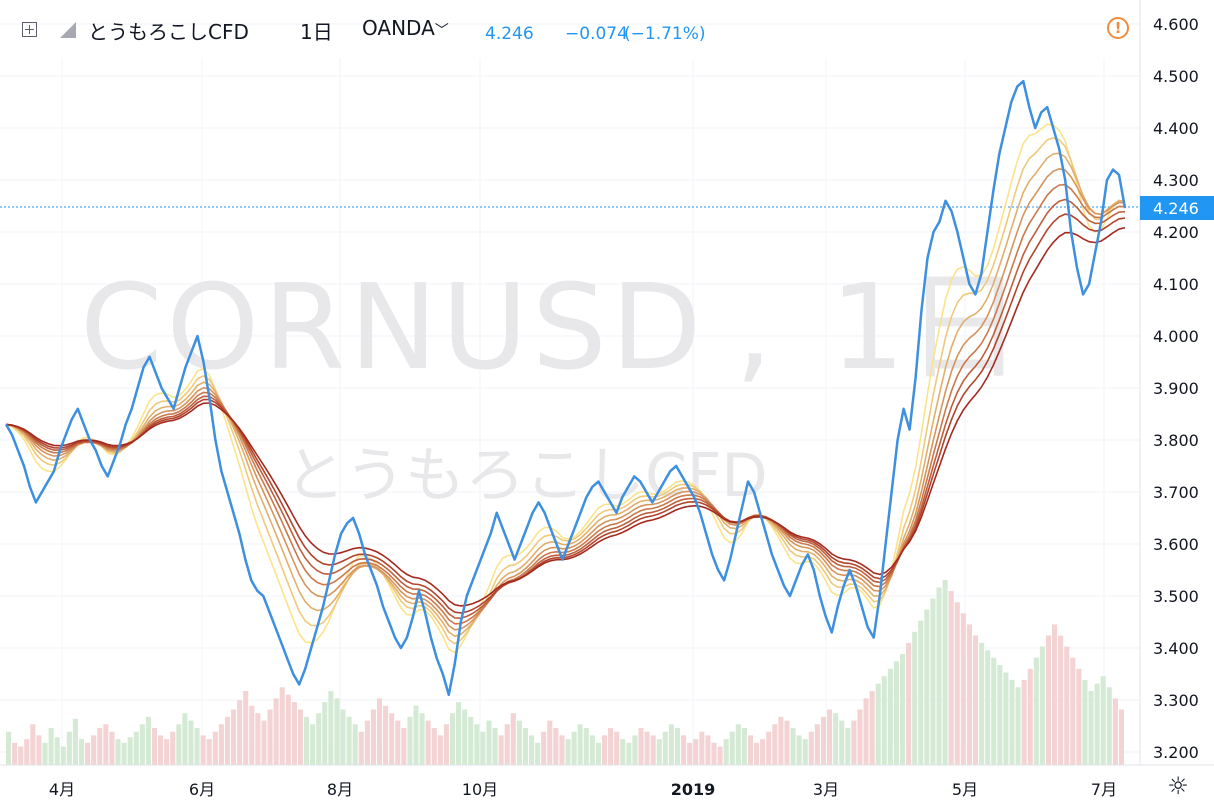 The image size is (1214, 808). Describe the element at coordinates (1176, 180) in the screenshot. I see `y-tick-label: 4.300` at that location.